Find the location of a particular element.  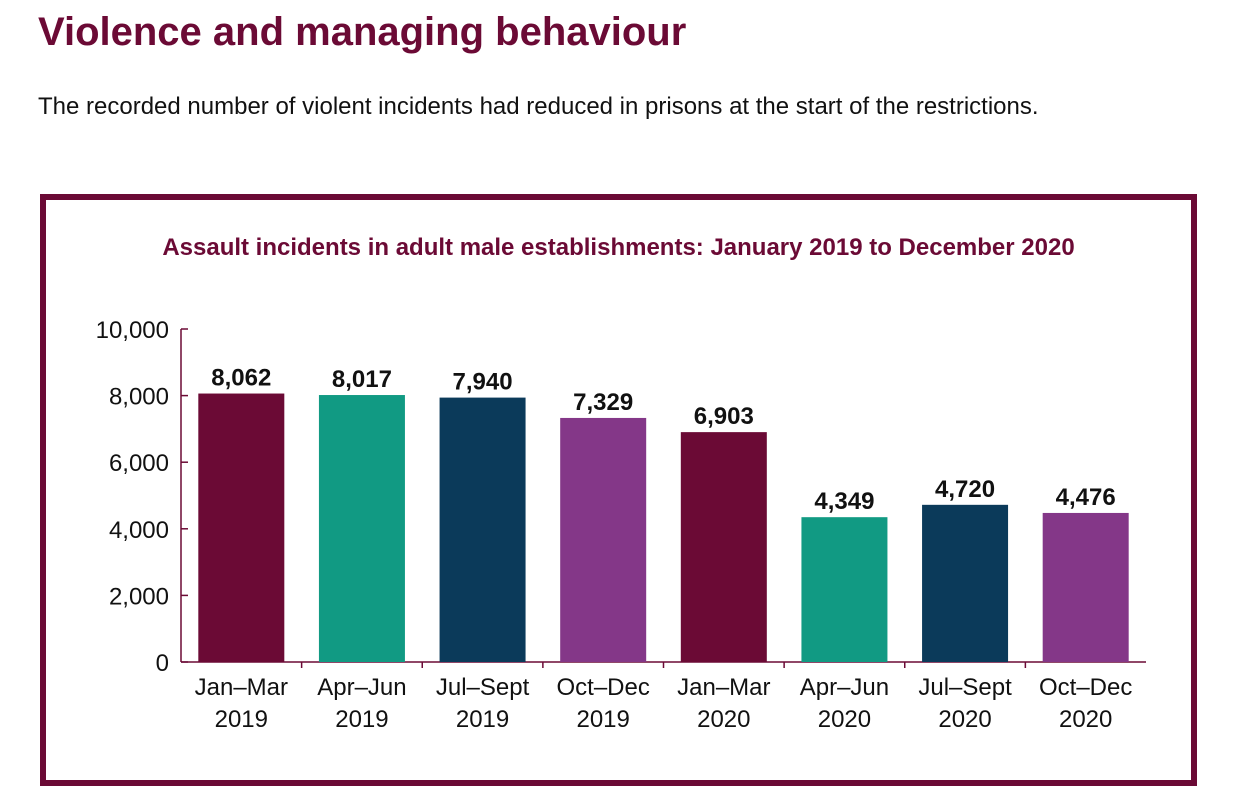

y-tick-label: 0 is located at coordinates (162, 663).